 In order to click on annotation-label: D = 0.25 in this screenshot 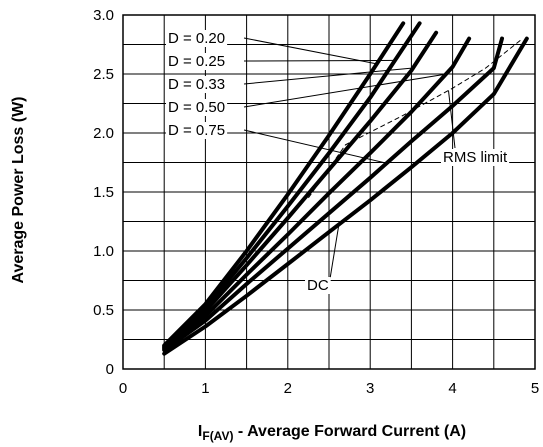, I will do `click(196, 61)`.